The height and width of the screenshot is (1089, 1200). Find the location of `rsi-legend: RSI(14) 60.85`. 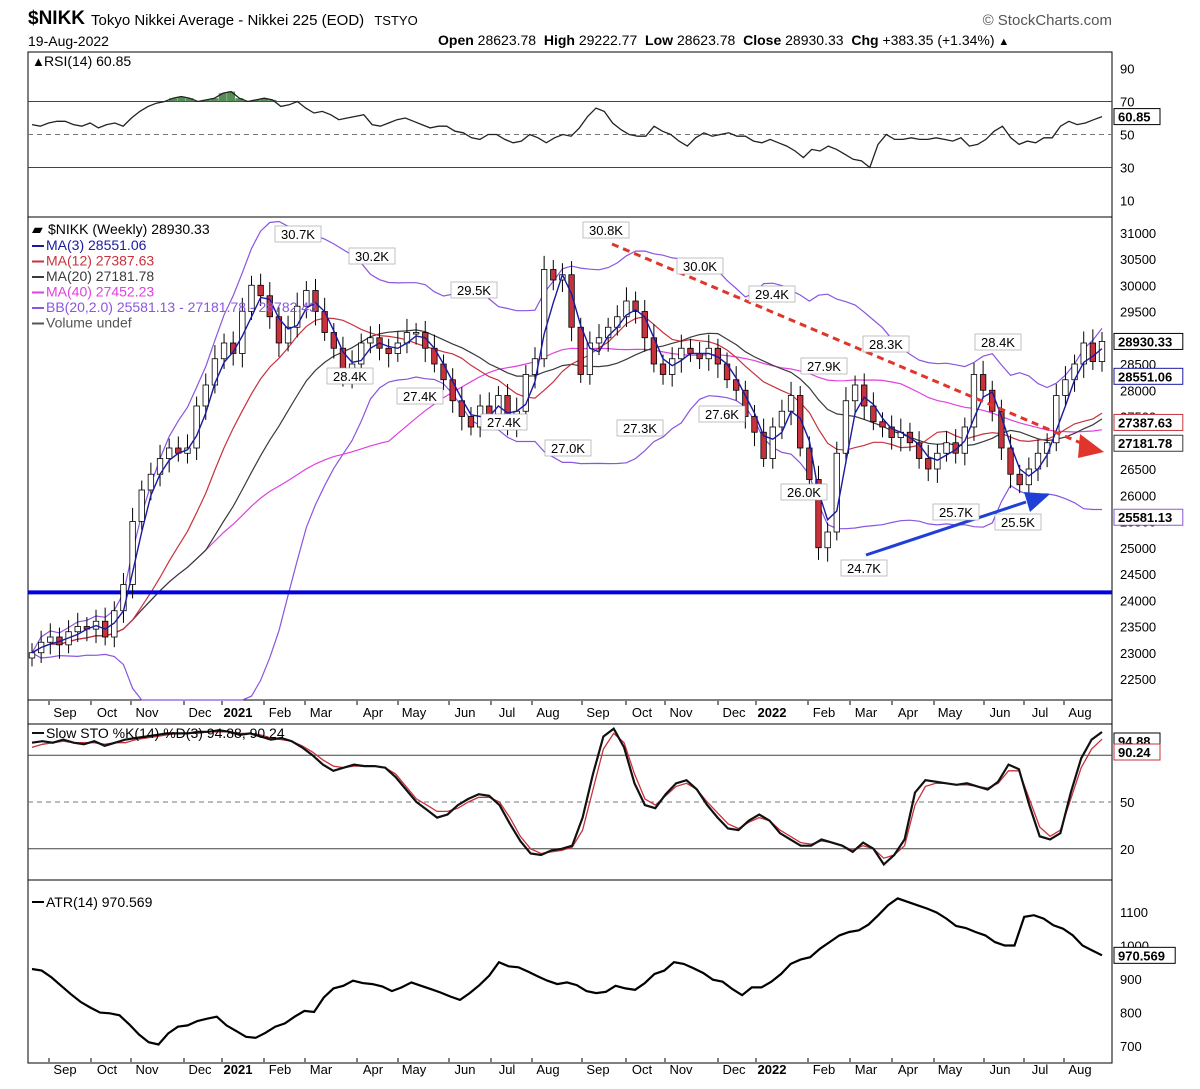

rsi-legend: RSI(14) 60.85 is located at coordinates (87, 61).